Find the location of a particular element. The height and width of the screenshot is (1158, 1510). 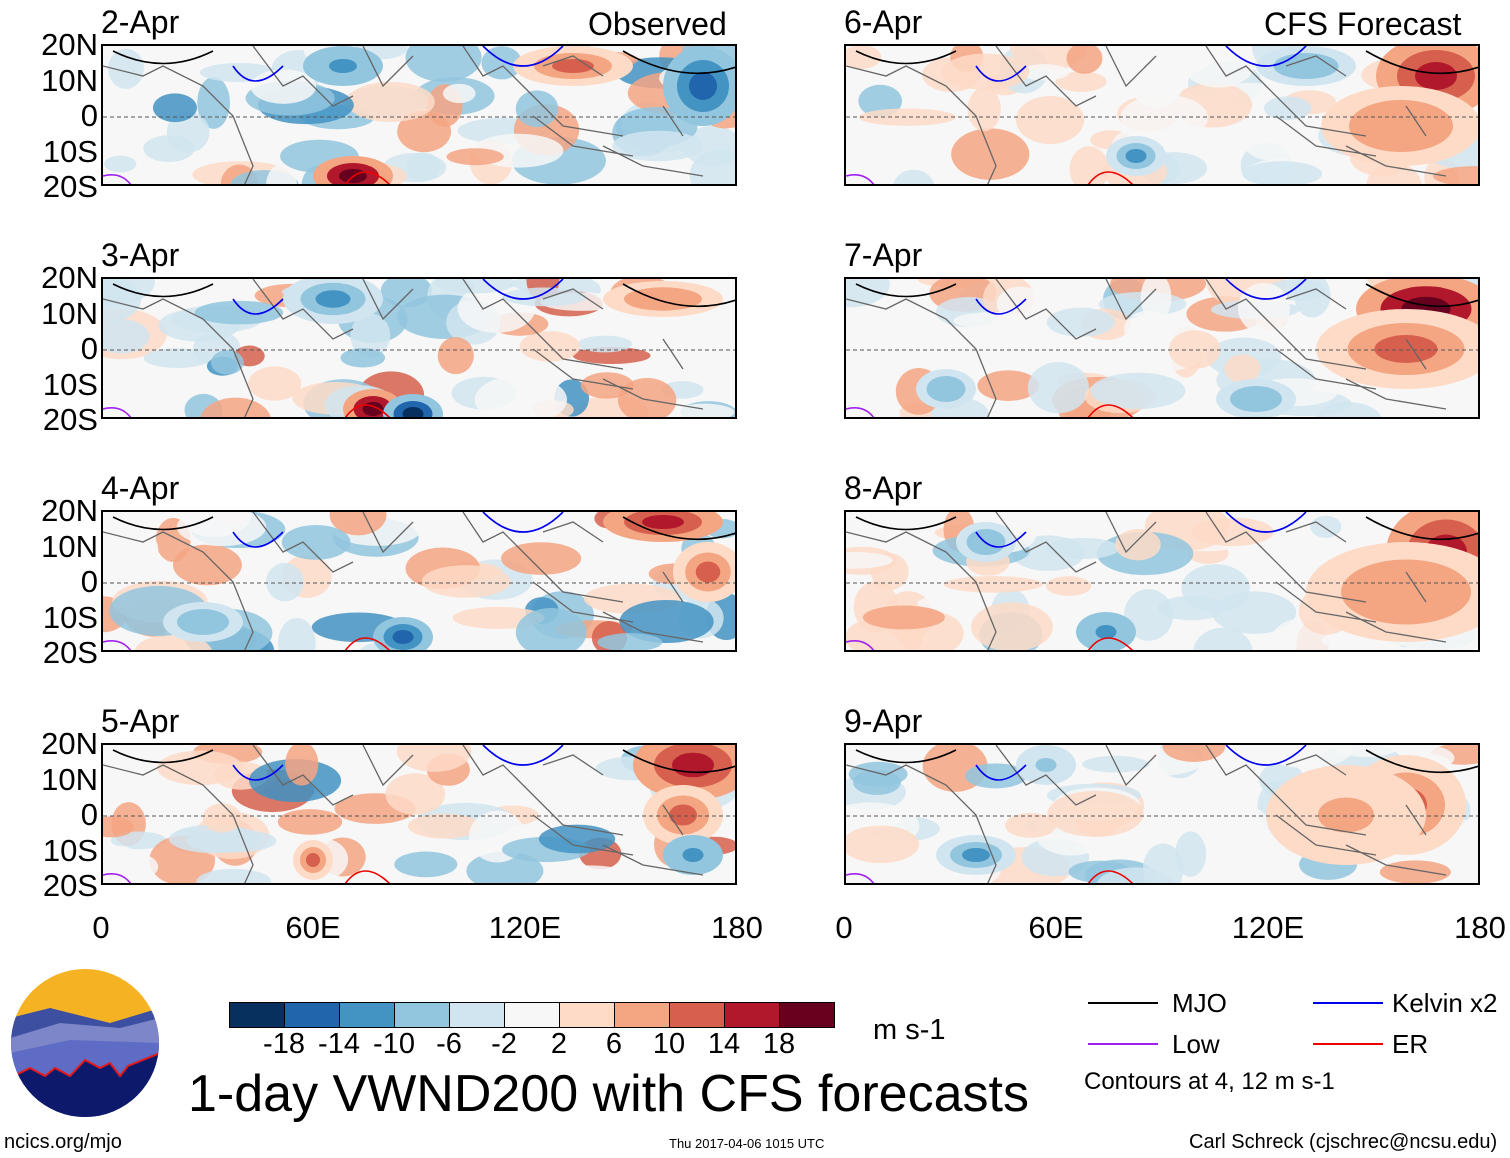

x-tick-label: 180 is located at coordinates (1480, 927).